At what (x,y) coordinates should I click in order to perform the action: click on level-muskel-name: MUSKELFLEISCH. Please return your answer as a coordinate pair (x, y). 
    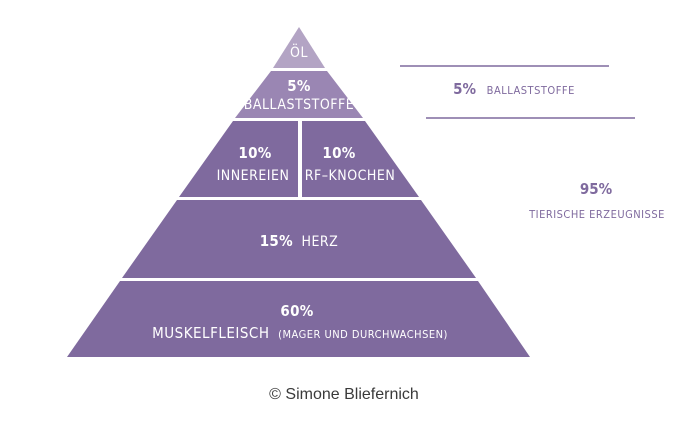
    Looking at the image, I should click on (210, 333).